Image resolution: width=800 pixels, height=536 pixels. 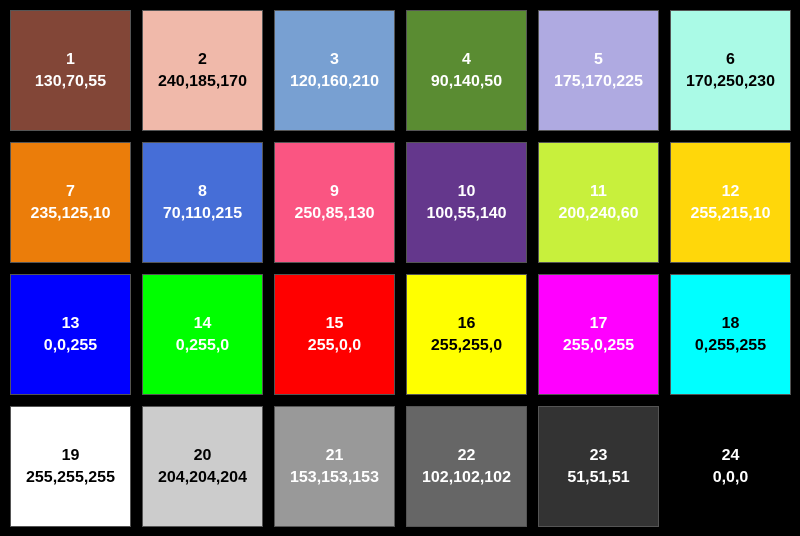 What do you see at coordinates (466, 466) in the screenshot?
I see `color-swatch-22: 22 102,102,102` at bounding box center [466, 466].